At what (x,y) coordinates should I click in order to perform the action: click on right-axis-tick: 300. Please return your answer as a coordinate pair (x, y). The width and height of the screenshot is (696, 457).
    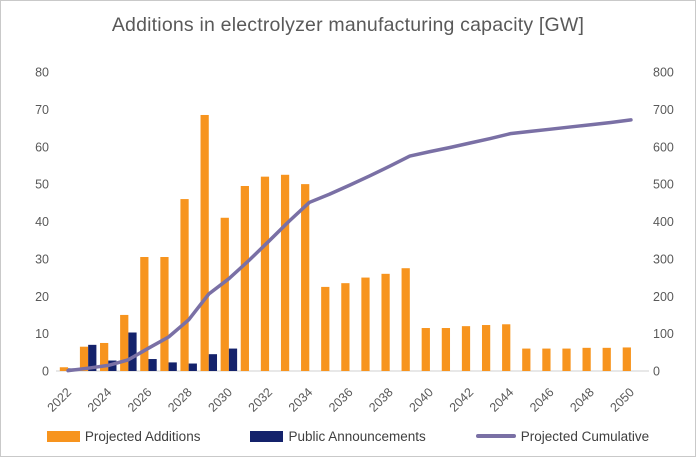
    Looking at the image, I should click on (663, 259).